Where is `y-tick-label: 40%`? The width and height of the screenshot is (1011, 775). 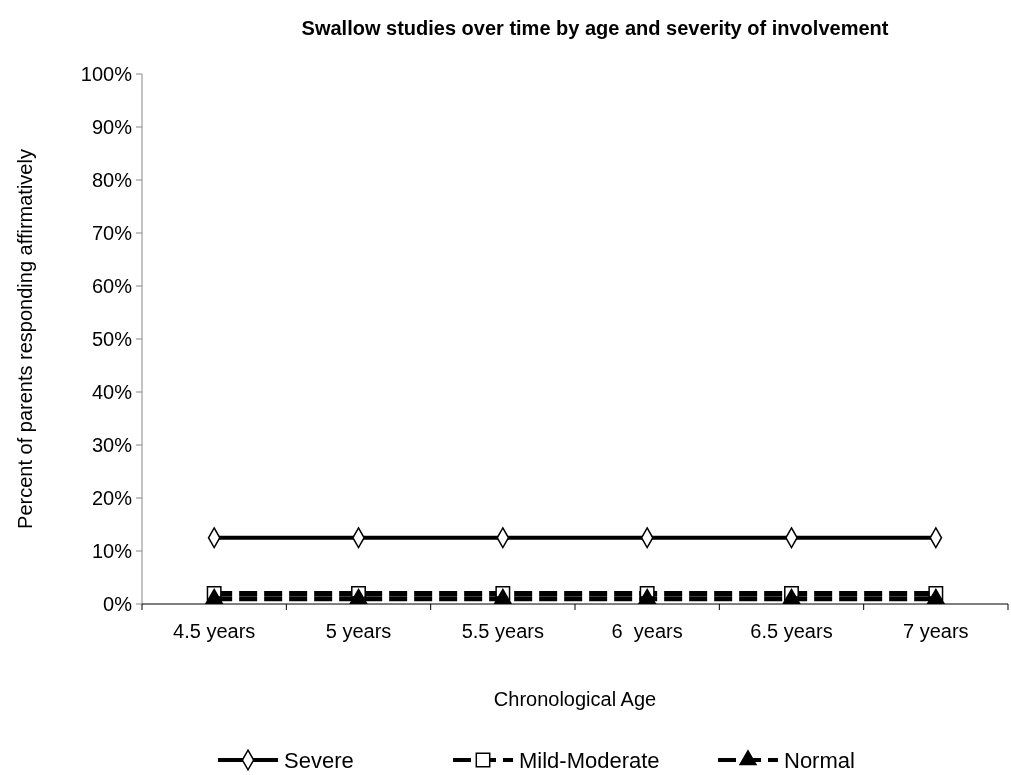 y-tick-label: 40% is located at coordinates (112, 392).